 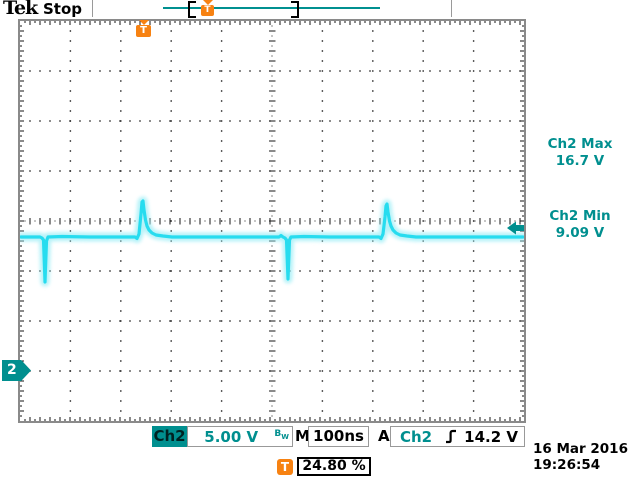 I want to click on record-window-bracket-left, so click(x=192, y=9).